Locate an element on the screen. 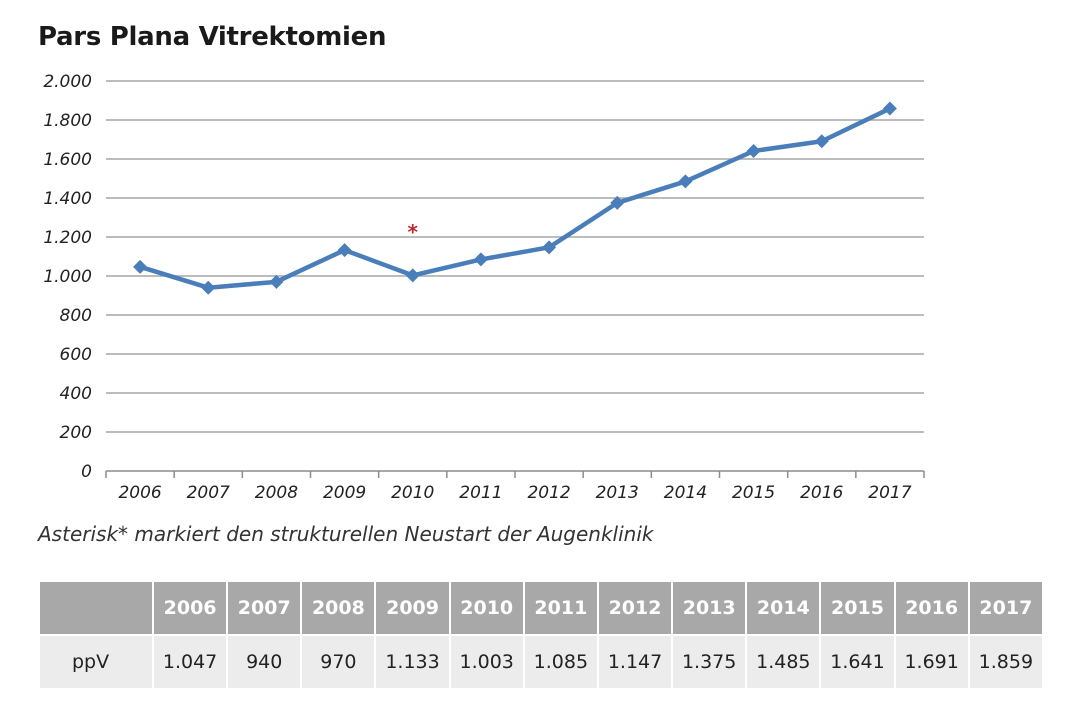 Image resolution: width=1081 pixels, height=702 pixels. table-header-cell: 2011 is located at coordinates (560, 608).